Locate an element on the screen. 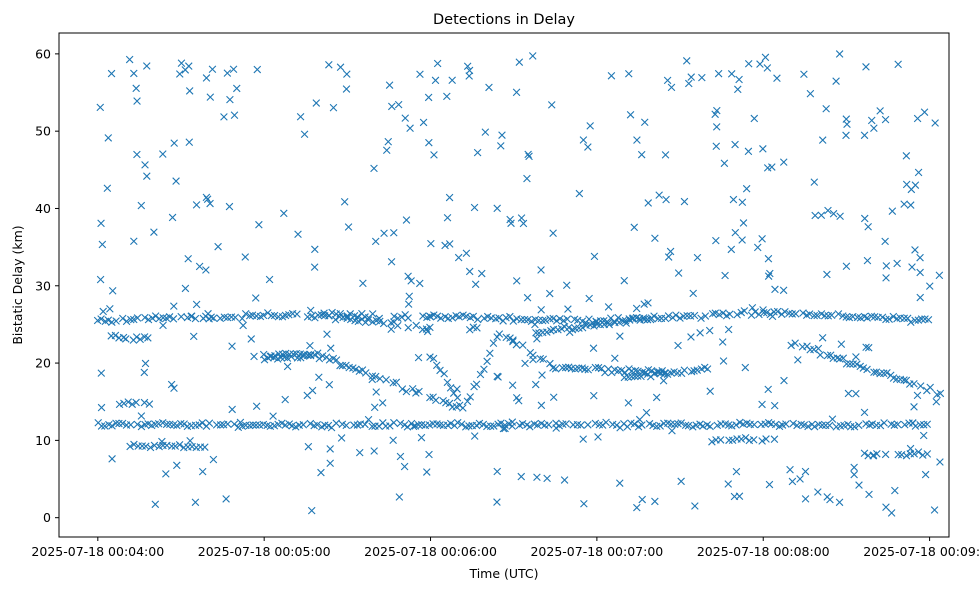 The height and width of the screenshot is (590, 979). y-tick-label: 50 is located at coordinates (43, 131).